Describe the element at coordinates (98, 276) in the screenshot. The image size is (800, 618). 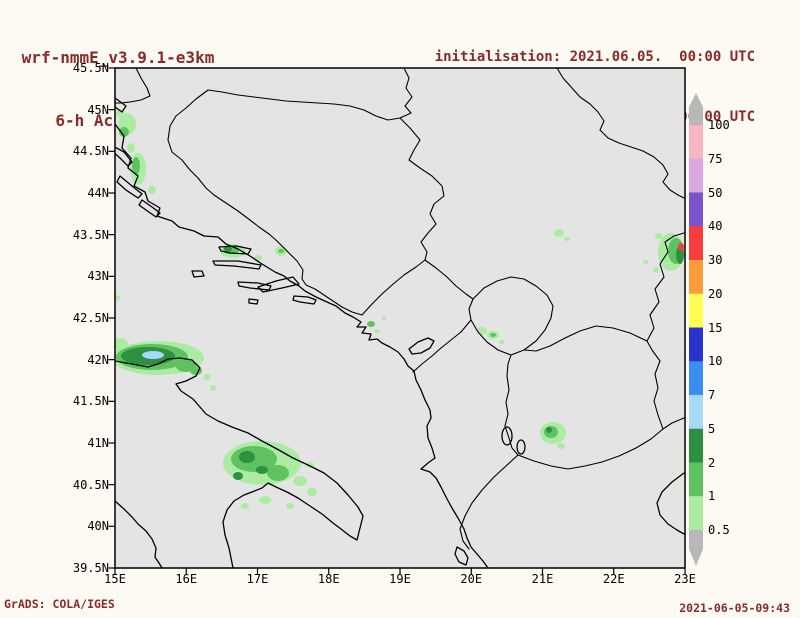
I see `lat-tick-label: 43N` at that location.